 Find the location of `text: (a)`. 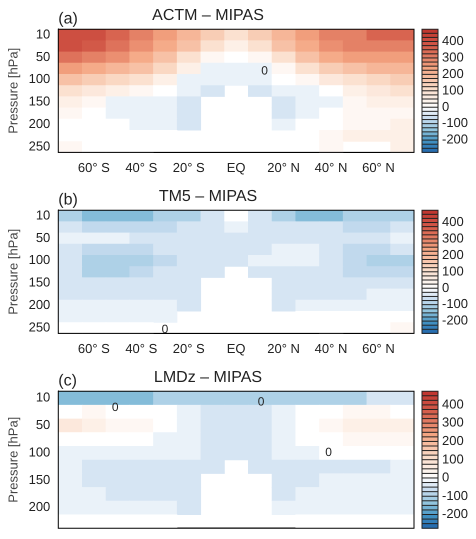

text: (a) is located at coordinates (68, 19).